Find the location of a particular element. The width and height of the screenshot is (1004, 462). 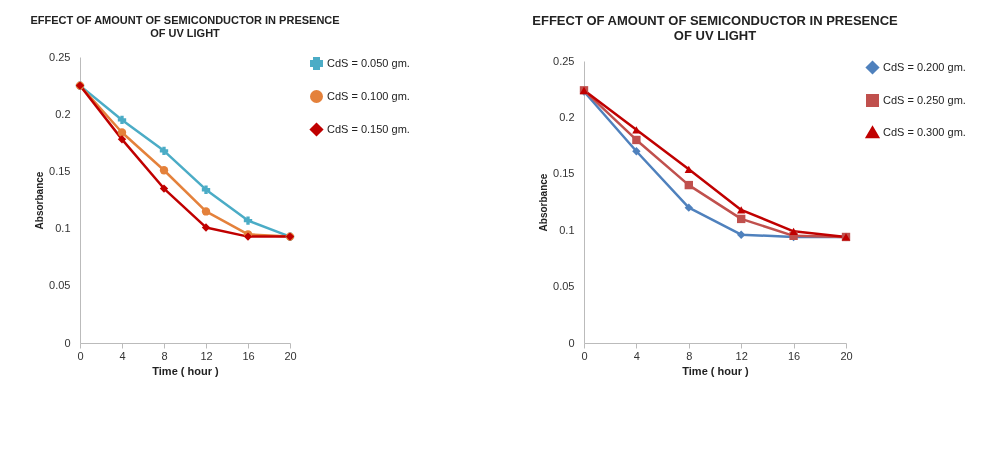

legend-label: CdS = 0.150 gm. is located at coordinates (368, 128).